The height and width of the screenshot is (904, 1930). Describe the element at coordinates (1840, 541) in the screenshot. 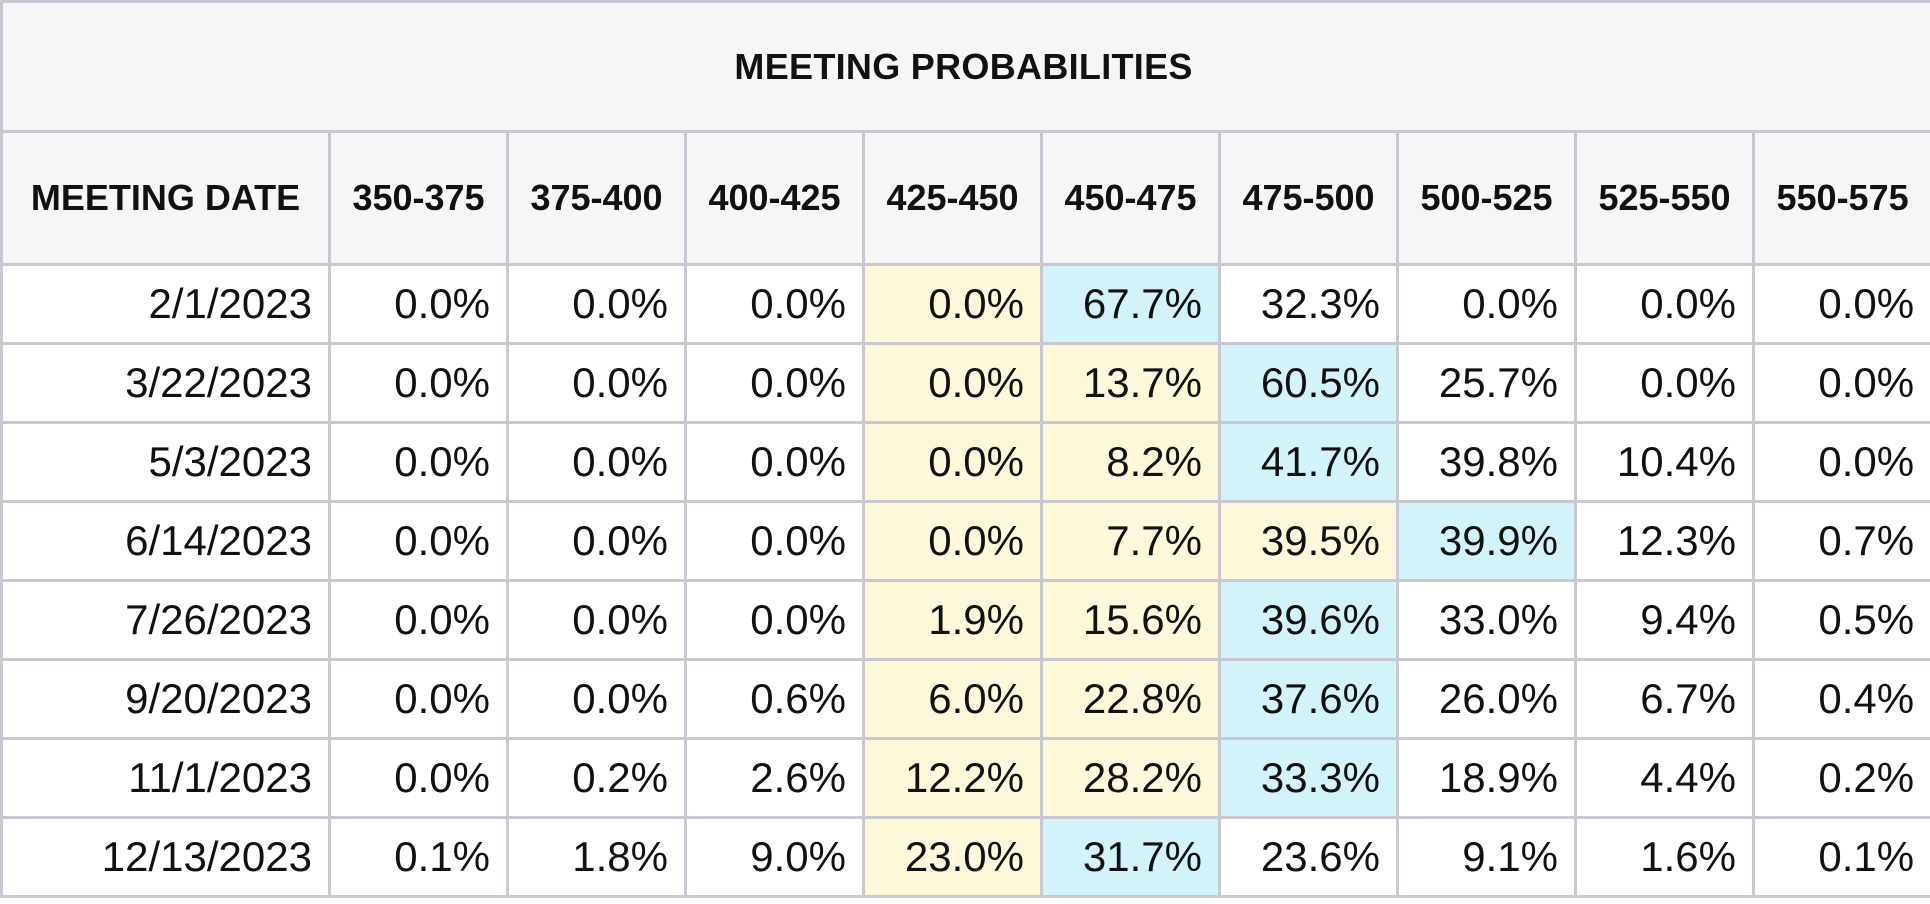

I see `probability-cell: 0.7%` at that location.